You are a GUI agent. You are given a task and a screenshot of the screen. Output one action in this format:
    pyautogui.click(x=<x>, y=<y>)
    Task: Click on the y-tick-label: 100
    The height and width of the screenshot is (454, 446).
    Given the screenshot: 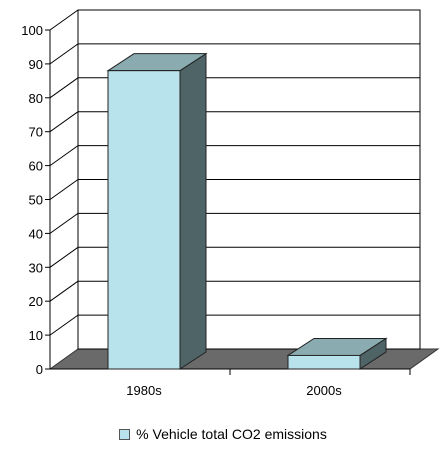 What is the action you would take?
    pyautogui.click(x=32, y=30)
    